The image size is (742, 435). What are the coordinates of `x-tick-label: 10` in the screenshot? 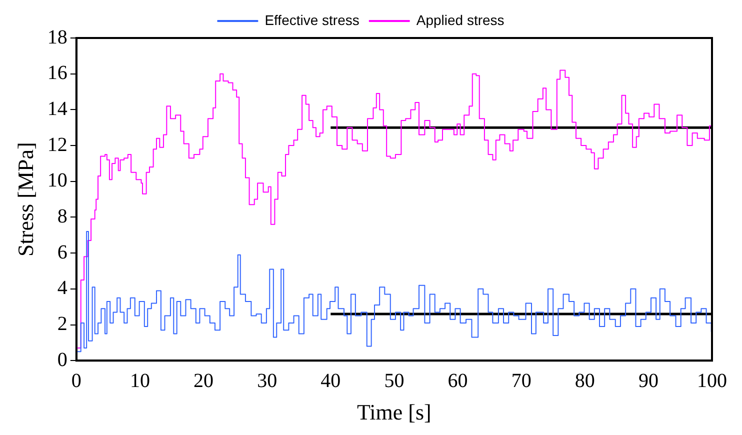 It's located at (140, 381).